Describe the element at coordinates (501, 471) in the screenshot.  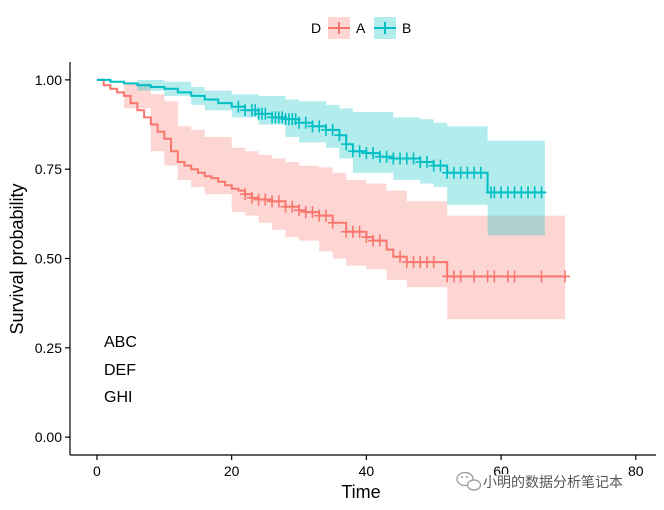
I see `x-tick-label-3: 60` at that location.